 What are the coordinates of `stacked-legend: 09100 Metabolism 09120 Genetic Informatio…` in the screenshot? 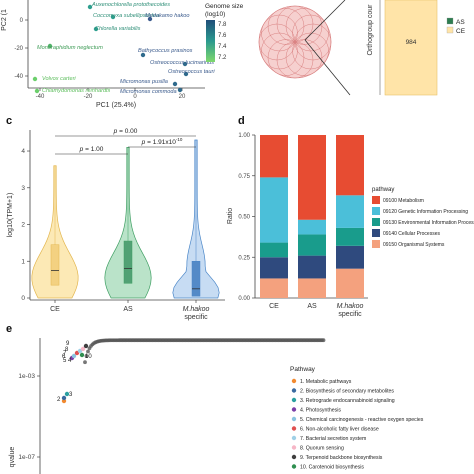 It's located at (423, 222).